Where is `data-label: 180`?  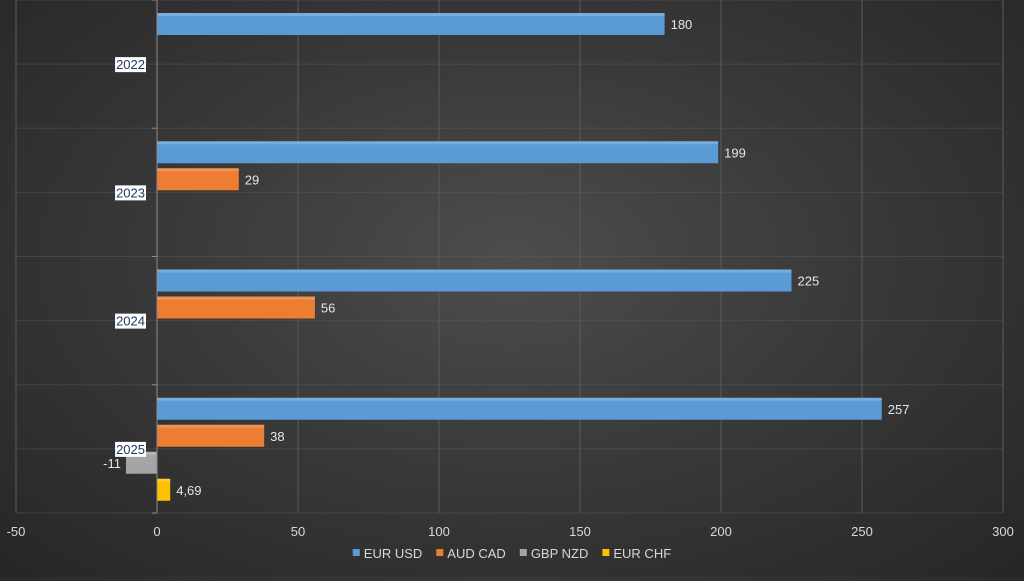 data-label: 180 is located at coordinates (682, 24).